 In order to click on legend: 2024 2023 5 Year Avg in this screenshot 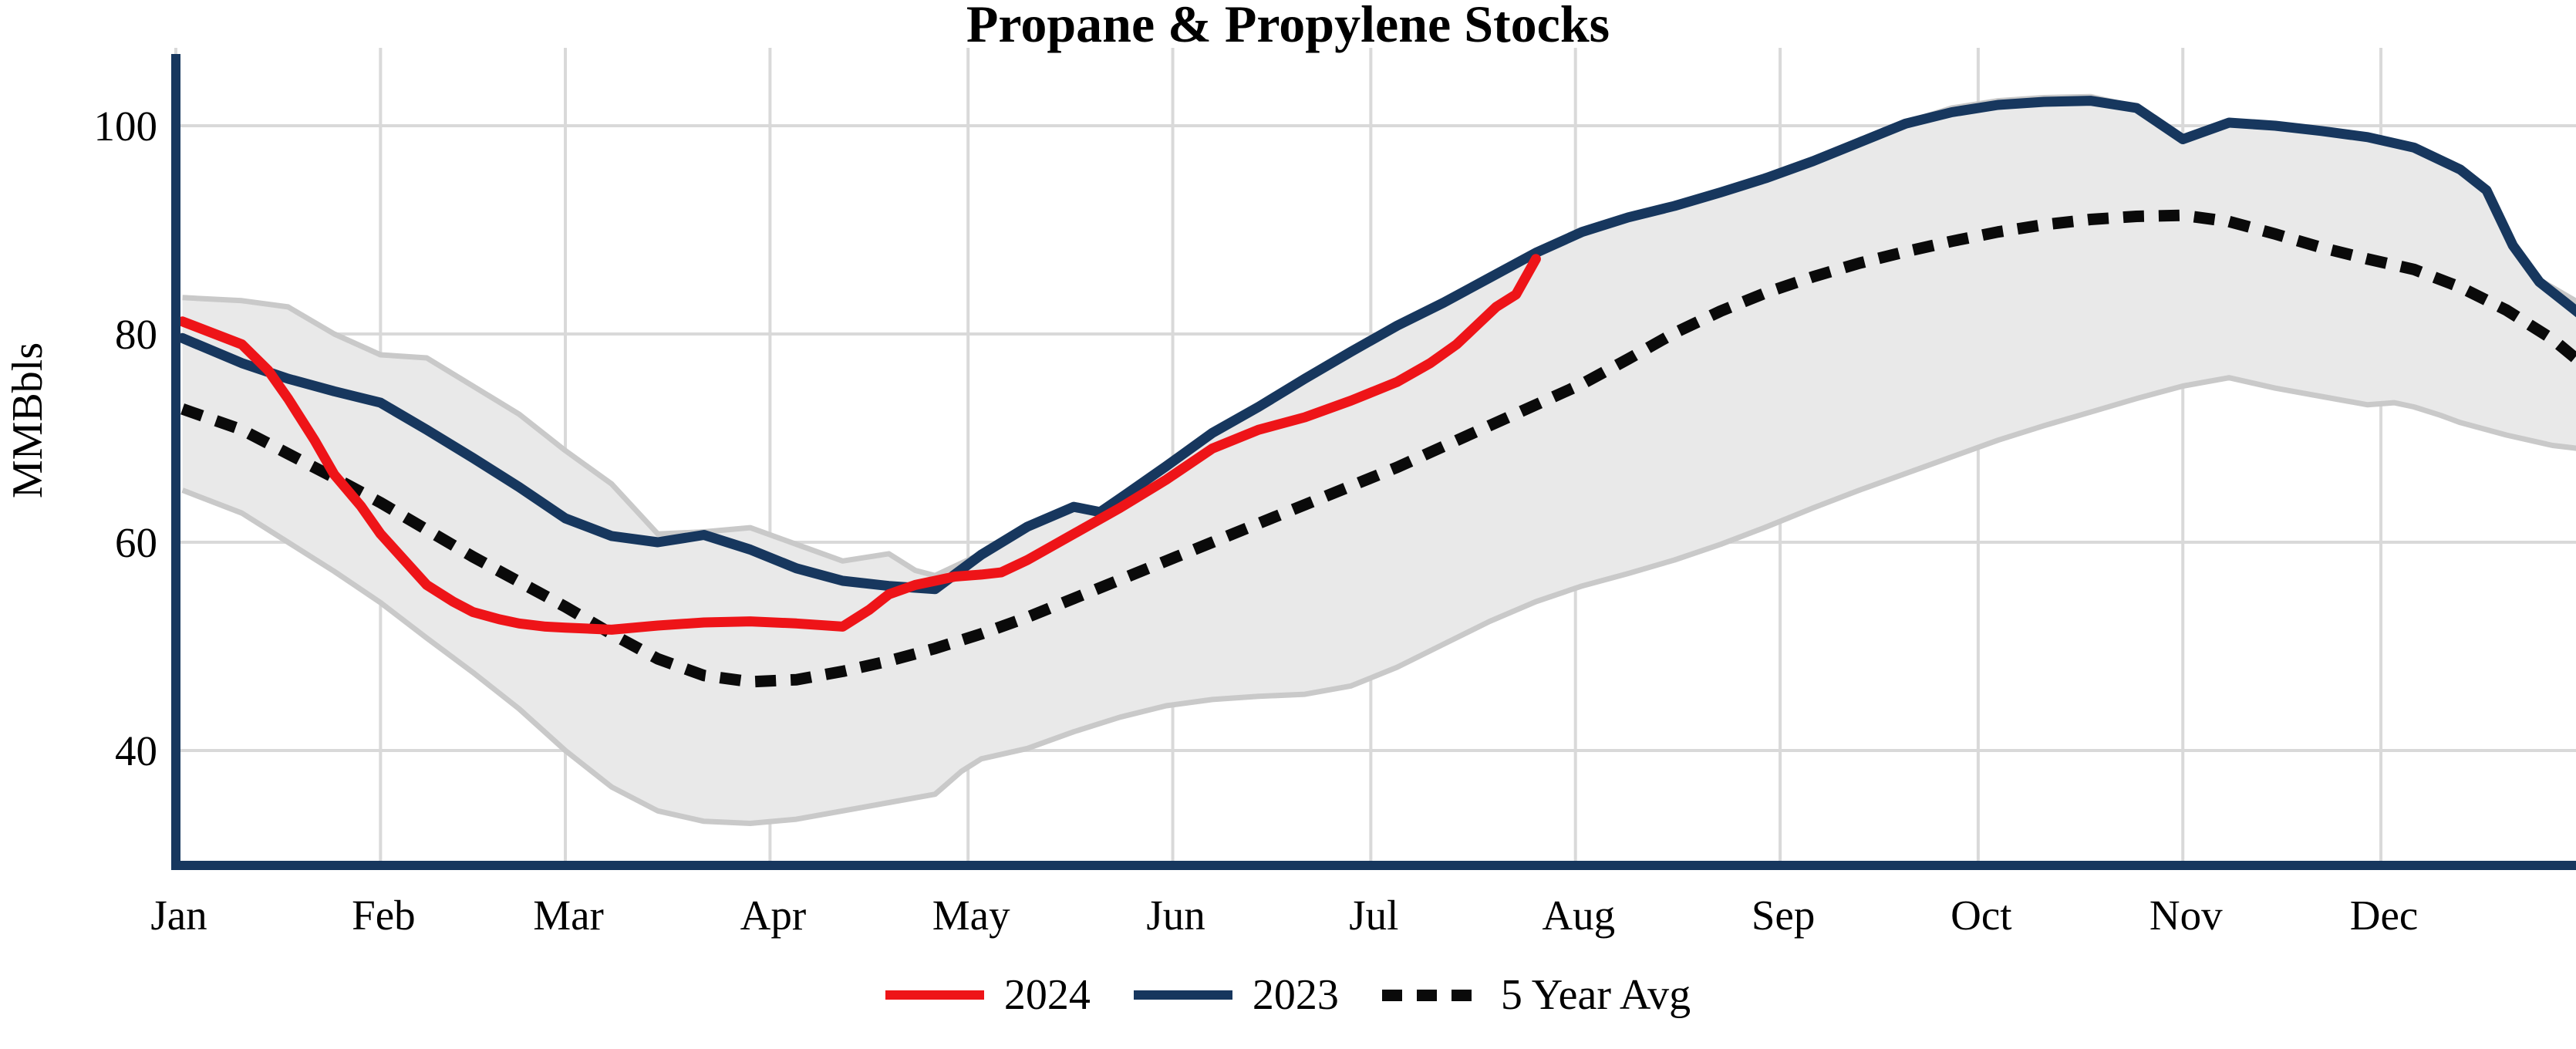, I will do `click(1288, 995)`.